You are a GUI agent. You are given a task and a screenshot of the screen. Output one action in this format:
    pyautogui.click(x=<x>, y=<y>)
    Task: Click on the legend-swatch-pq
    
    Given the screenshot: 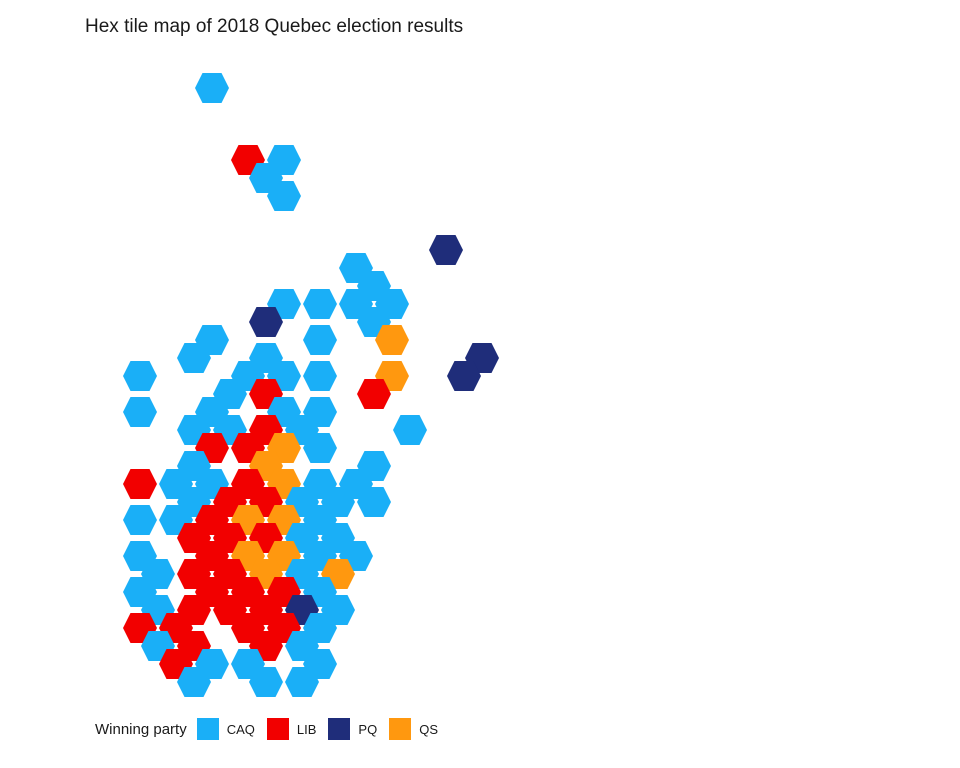 What is the action you would take?
    pyautogui.click(x=339, y=729)
    